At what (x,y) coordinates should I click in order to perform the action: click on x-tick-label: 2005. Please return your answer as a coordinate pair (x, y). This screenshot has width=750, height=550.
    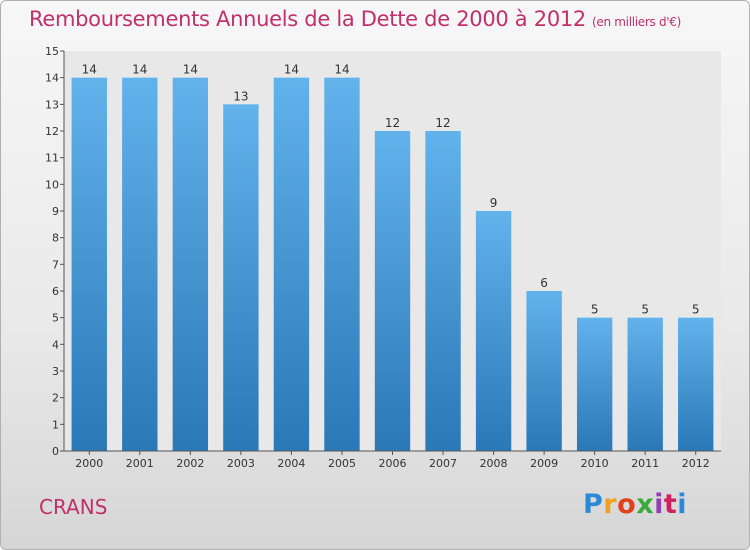
    Looking at the image, I should click on (342, 463).